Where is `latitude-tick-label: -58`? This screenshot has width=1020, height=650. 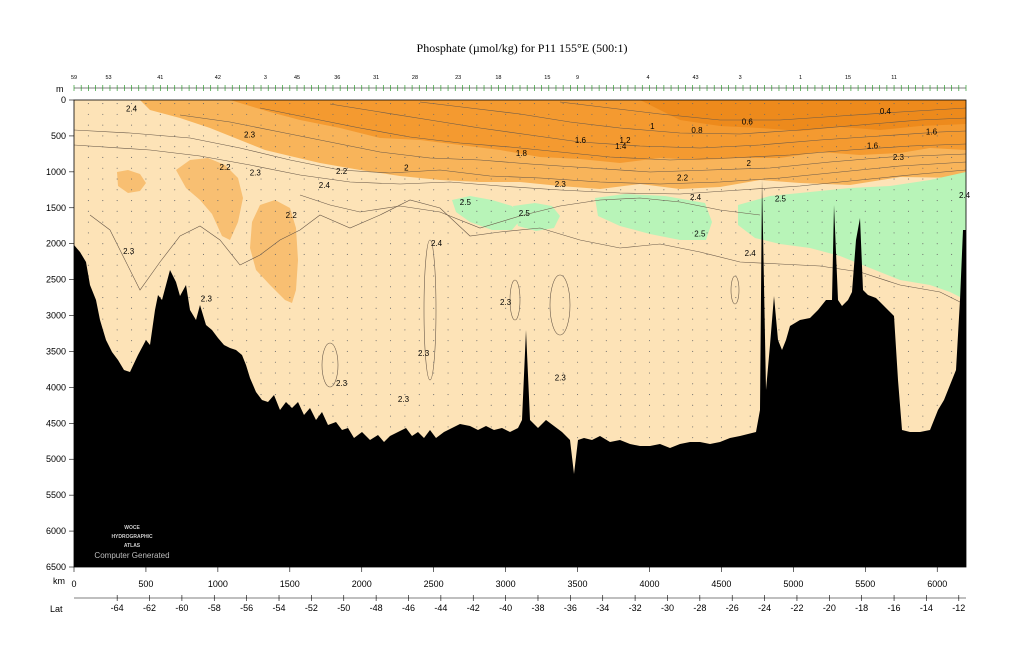
latitude-tick-label: -58 is located at coordinates (214, 608).